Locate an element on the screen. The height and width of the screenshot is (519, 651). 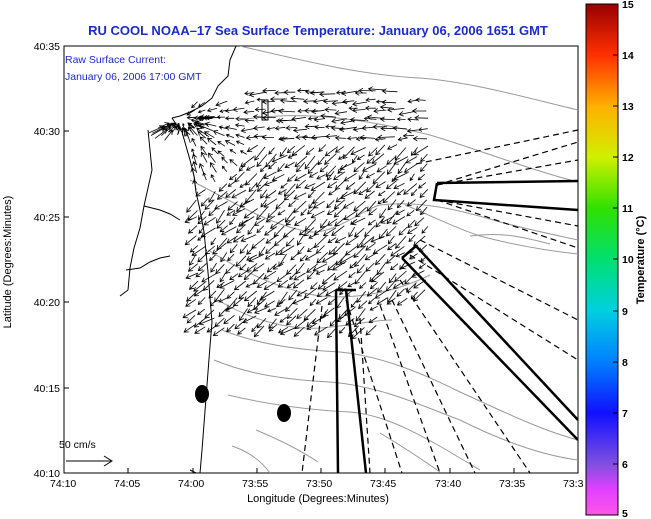
y-axis-ticks: 40:35 40:30 40:25 40:20 40:15 40:10 is located at coordinates (47, 260).